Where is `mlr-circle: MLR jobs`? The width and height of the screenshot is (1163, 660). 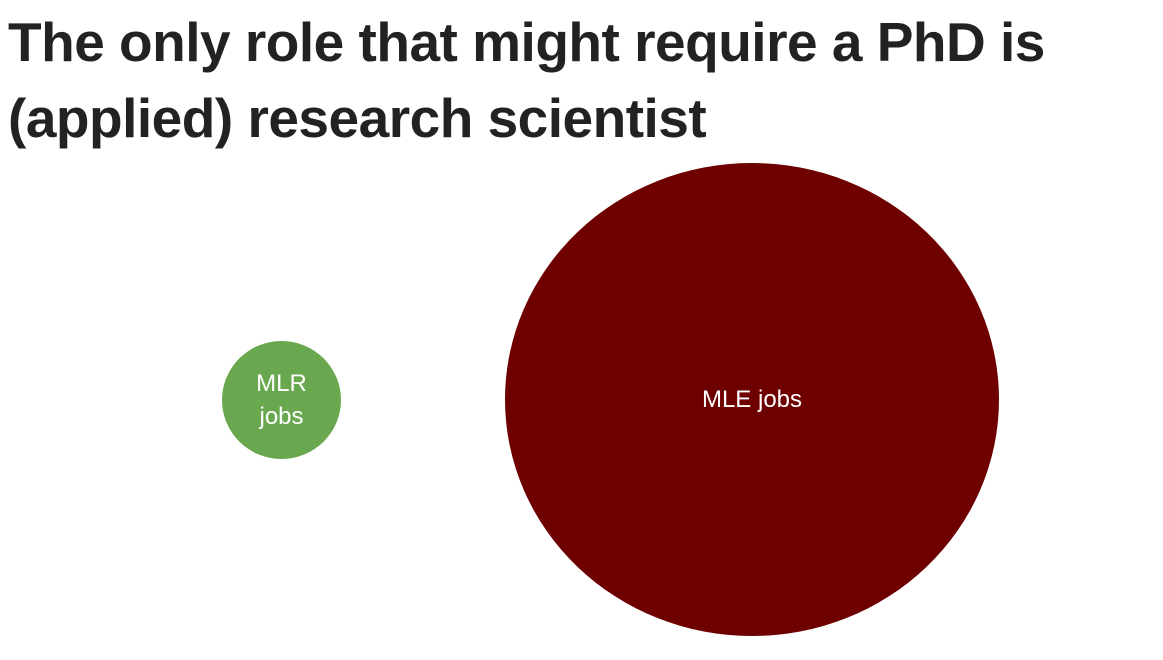 mlr-circle: MLR jobs is located at coordinates (281, 400).